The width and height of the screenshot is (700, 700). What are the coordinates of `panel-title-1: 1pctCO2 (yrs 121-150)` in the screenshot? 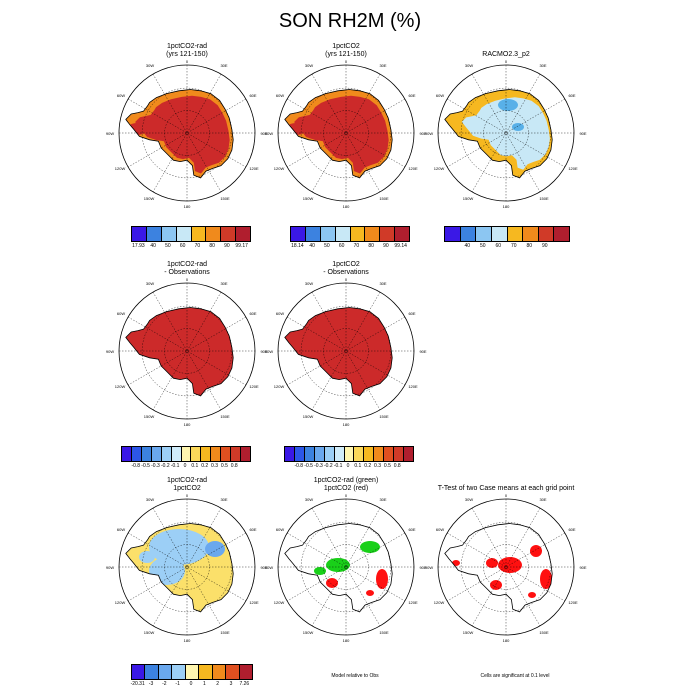 It's located at (346, 51).